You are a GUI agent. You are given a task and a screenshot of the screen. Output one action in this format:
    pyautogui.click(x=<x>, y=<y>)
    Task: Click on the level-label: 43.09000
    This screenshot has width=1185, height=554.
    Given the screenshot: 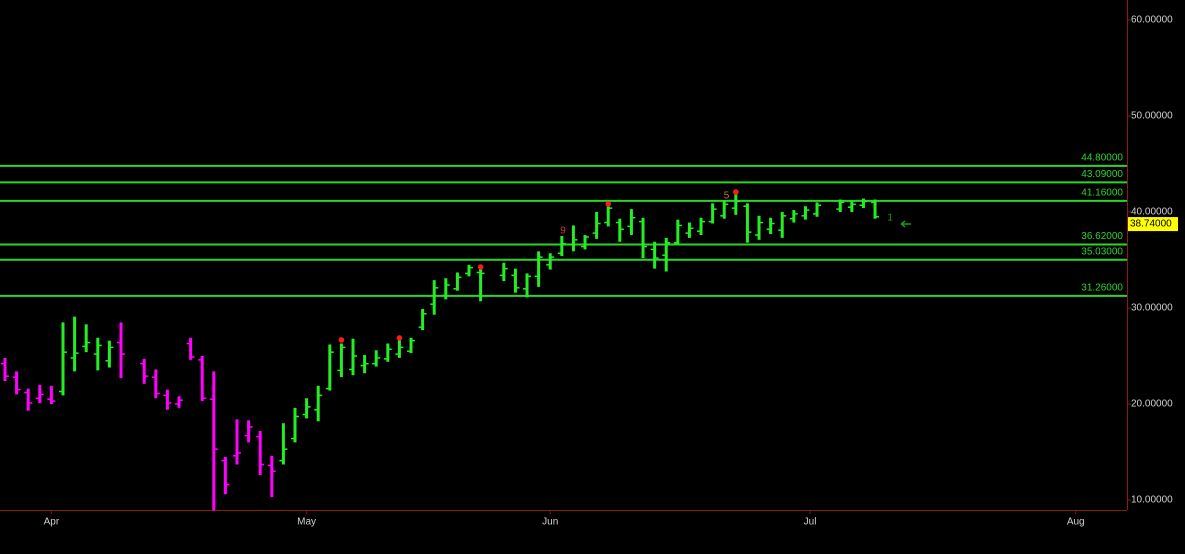 What is the action you would take?
    pyautogui.click(x=1102, y=174)
    